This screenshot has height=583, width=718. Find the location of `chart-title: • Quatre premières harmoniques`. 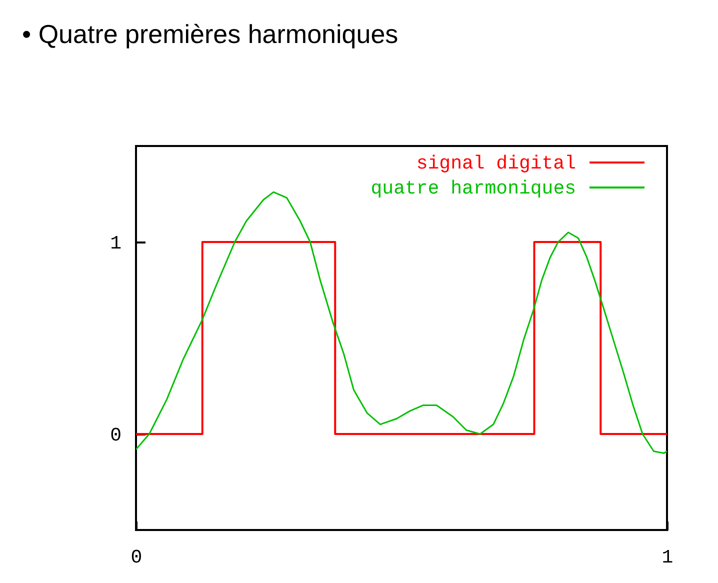

chart-title: • Quatre premières harmoniques is located at coordinates (210, 34).